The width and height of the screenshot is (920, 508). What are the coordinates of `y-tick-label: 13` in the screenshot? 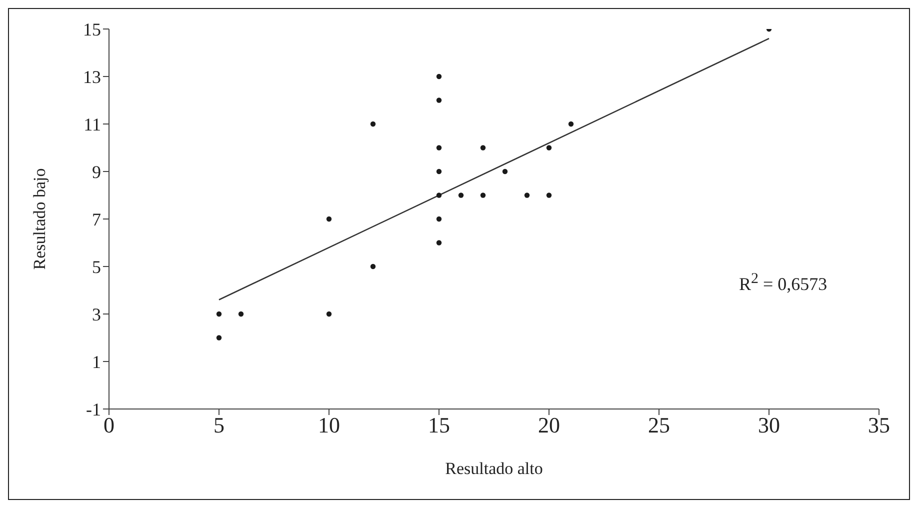 It's located at (92, 76).